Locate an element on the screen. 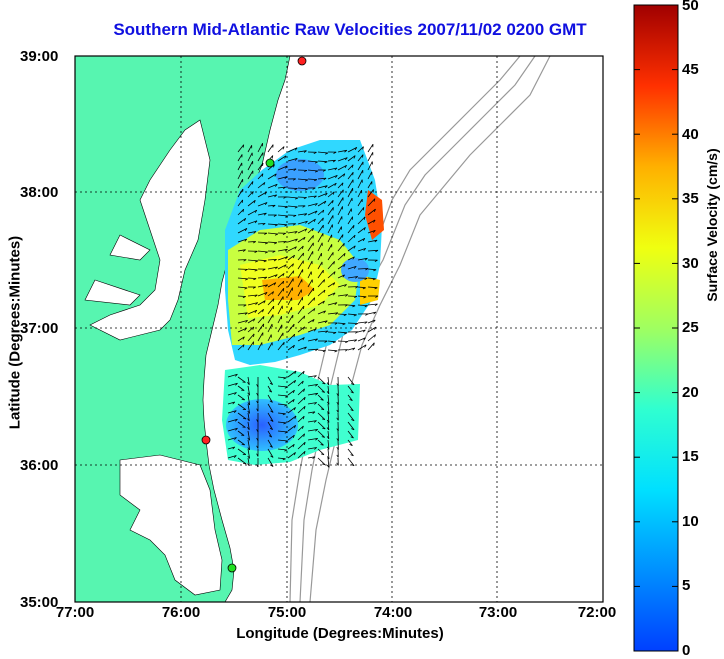  colorbar-tick-label: 25 is located at coordinates (690, 327).